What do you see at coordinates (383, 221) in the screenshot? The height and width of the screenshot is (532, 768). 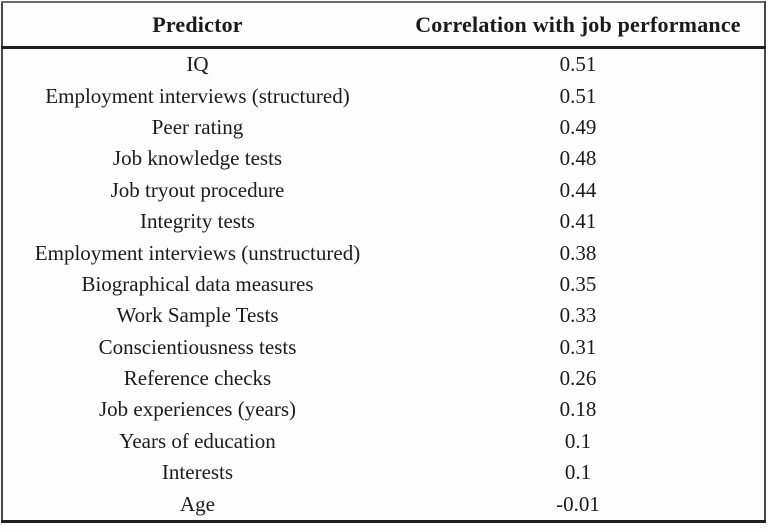 I see `table-row: Integrity tests 0.41` at bounding box center [383, 221].